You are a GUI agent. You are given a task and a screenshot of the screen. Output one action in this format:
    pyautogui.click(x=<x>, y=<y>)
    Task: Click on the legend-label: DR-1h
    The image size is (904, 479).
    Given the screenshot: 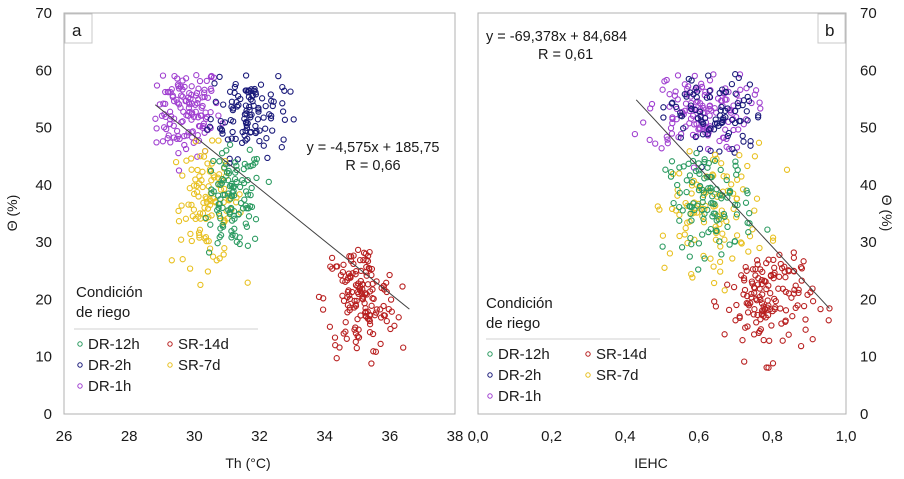 What is the action you would take?
    pyautogui.click(x=109, y=386)
    